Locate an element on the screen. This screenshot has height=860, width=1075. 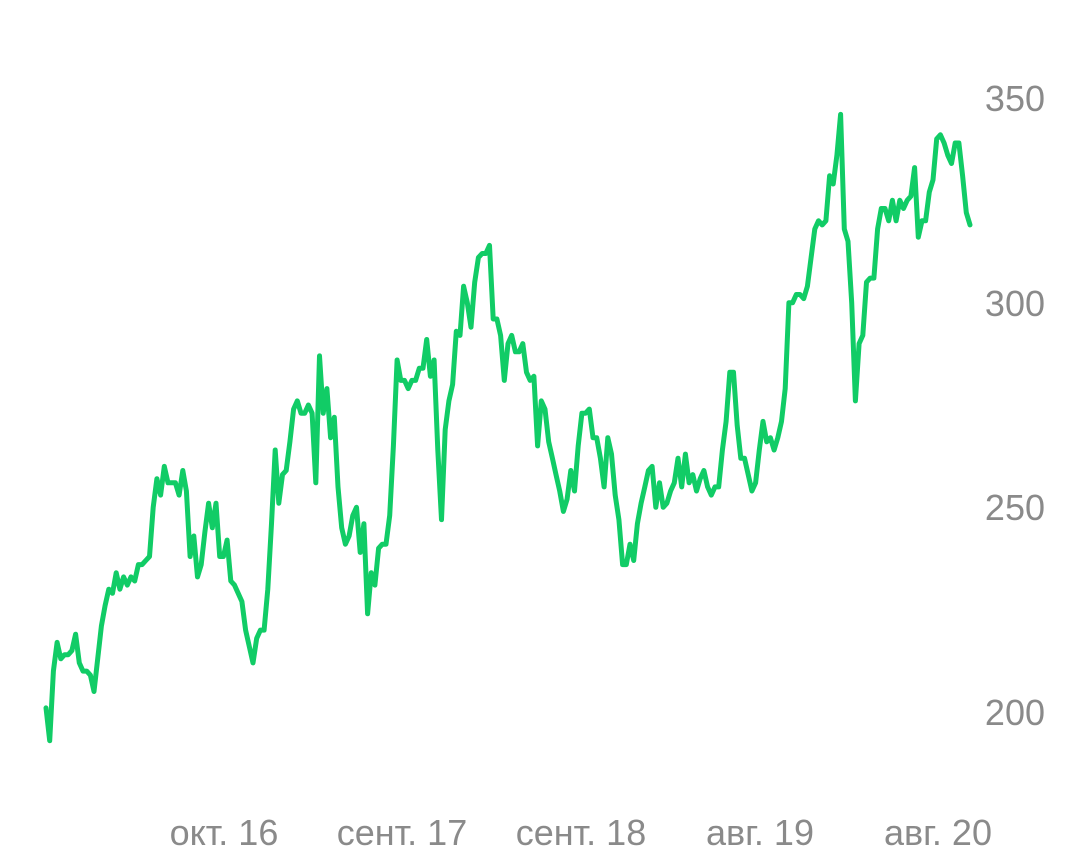
x-tick-label-sep-17: сент. 17 is located at coordinates (402, 832).